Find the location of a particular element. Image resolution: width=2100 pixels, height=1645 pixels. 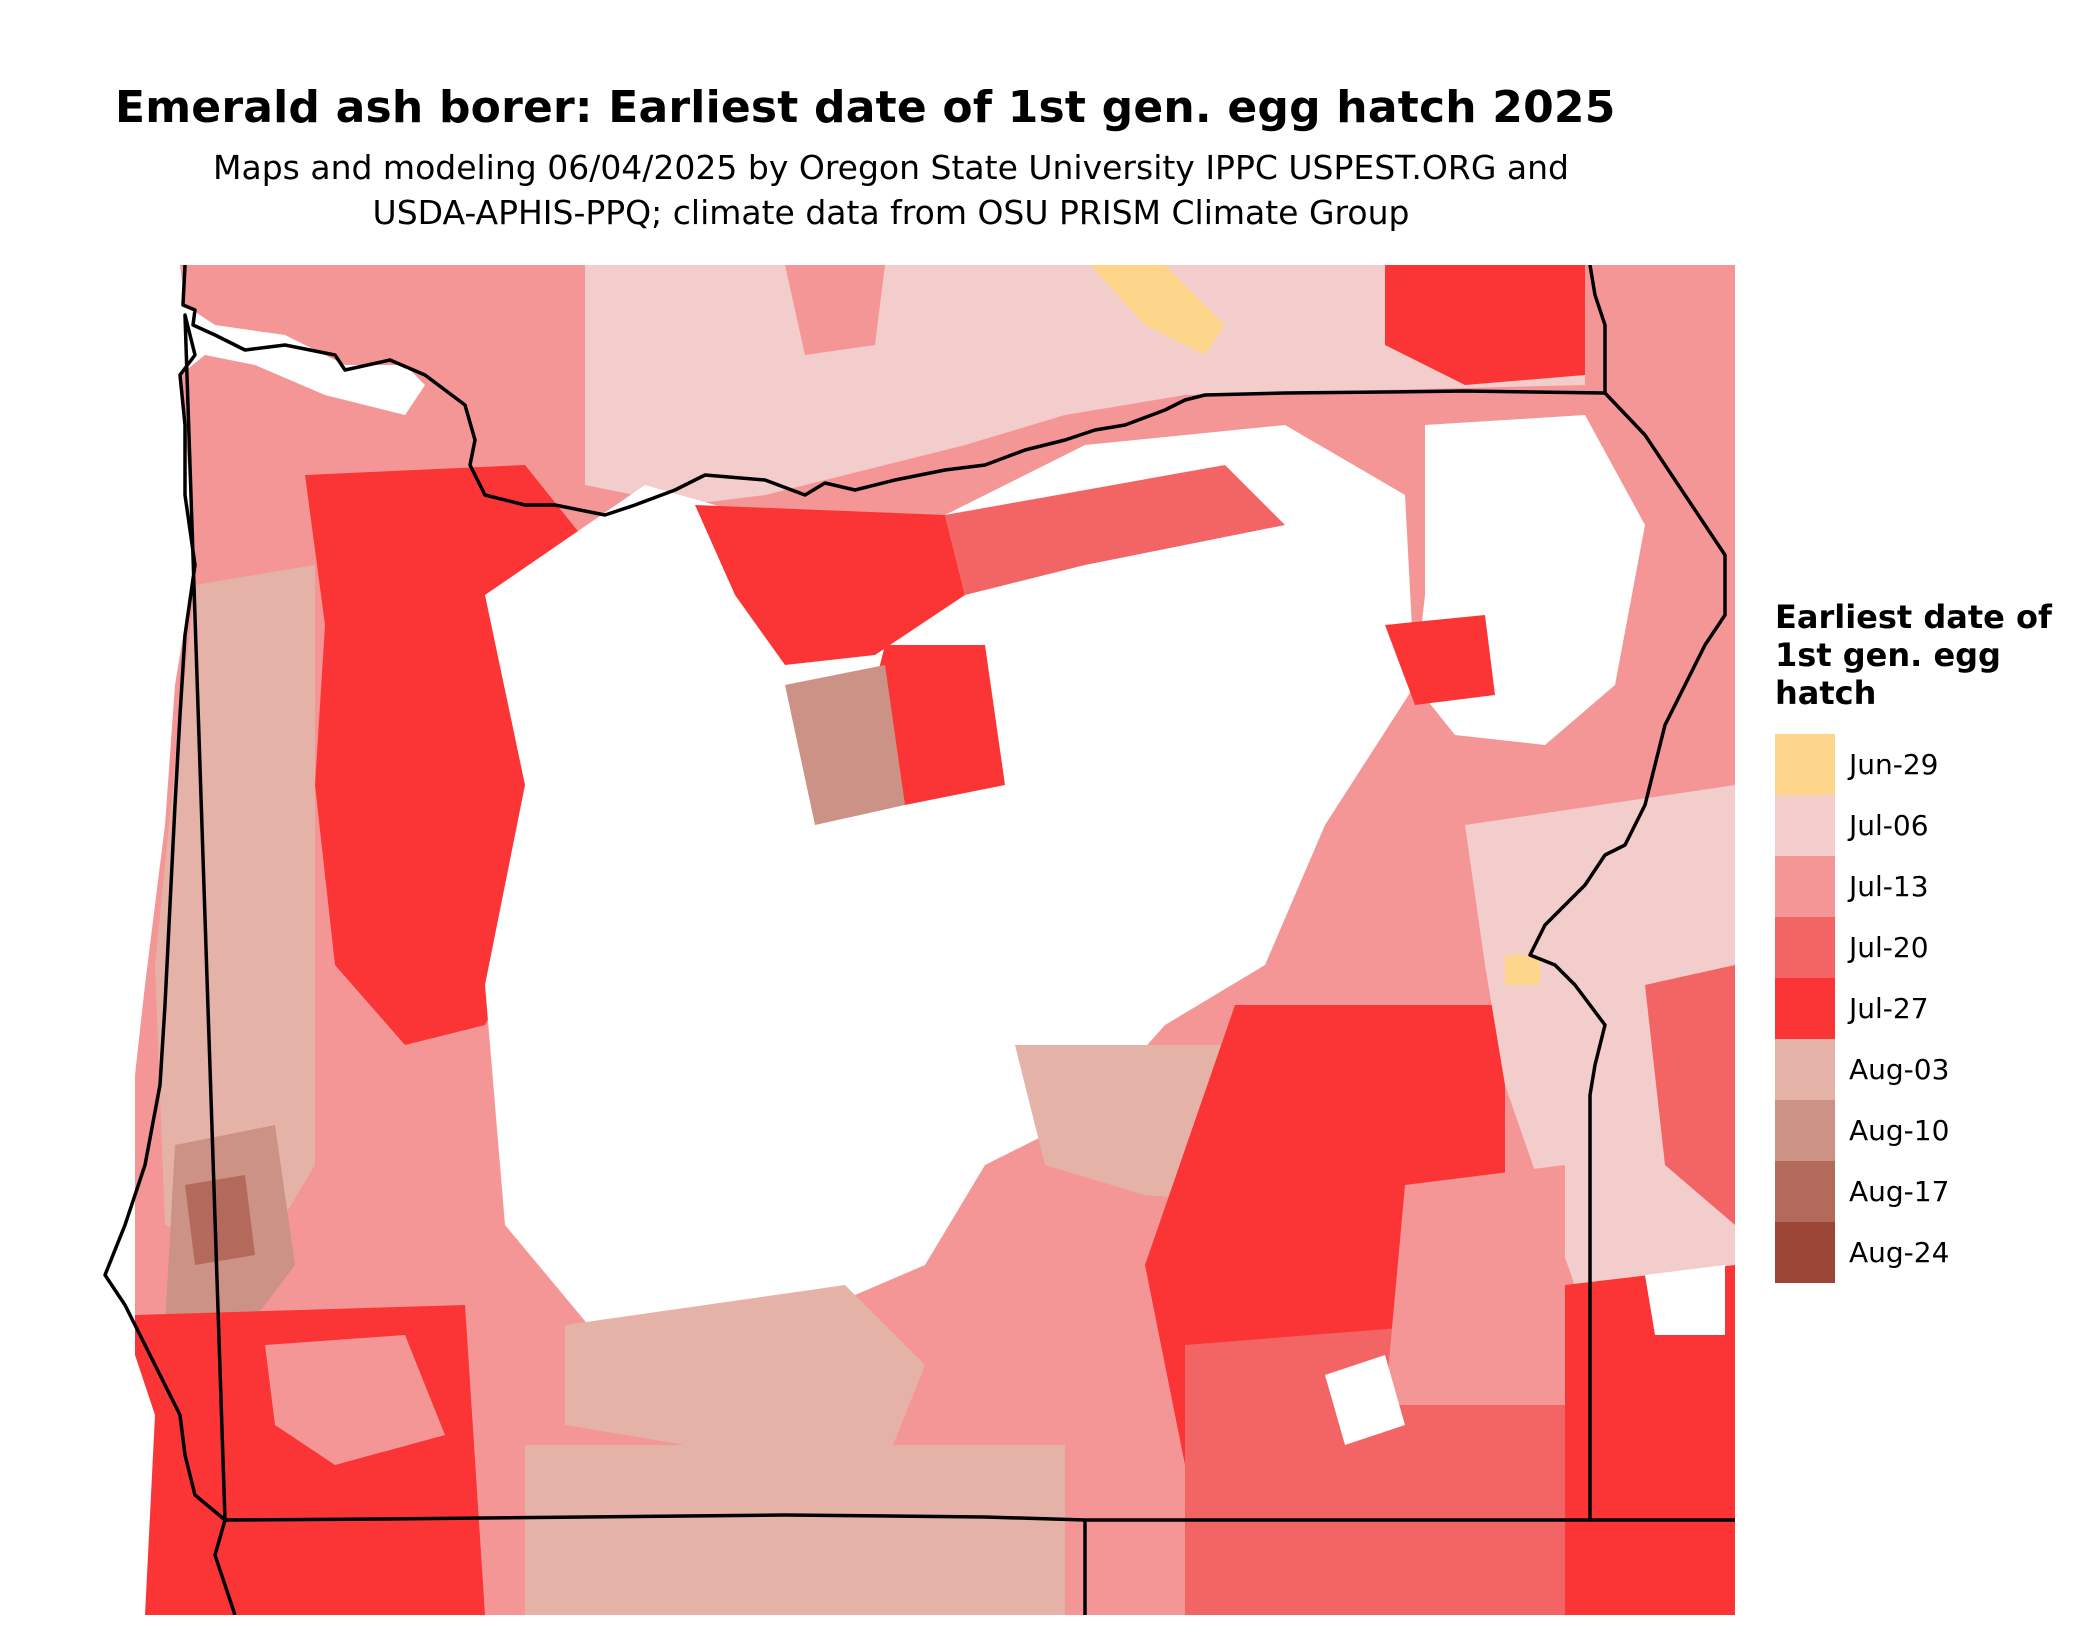

legend-item: Aug-24 is located at coordinates (1930, 1252).